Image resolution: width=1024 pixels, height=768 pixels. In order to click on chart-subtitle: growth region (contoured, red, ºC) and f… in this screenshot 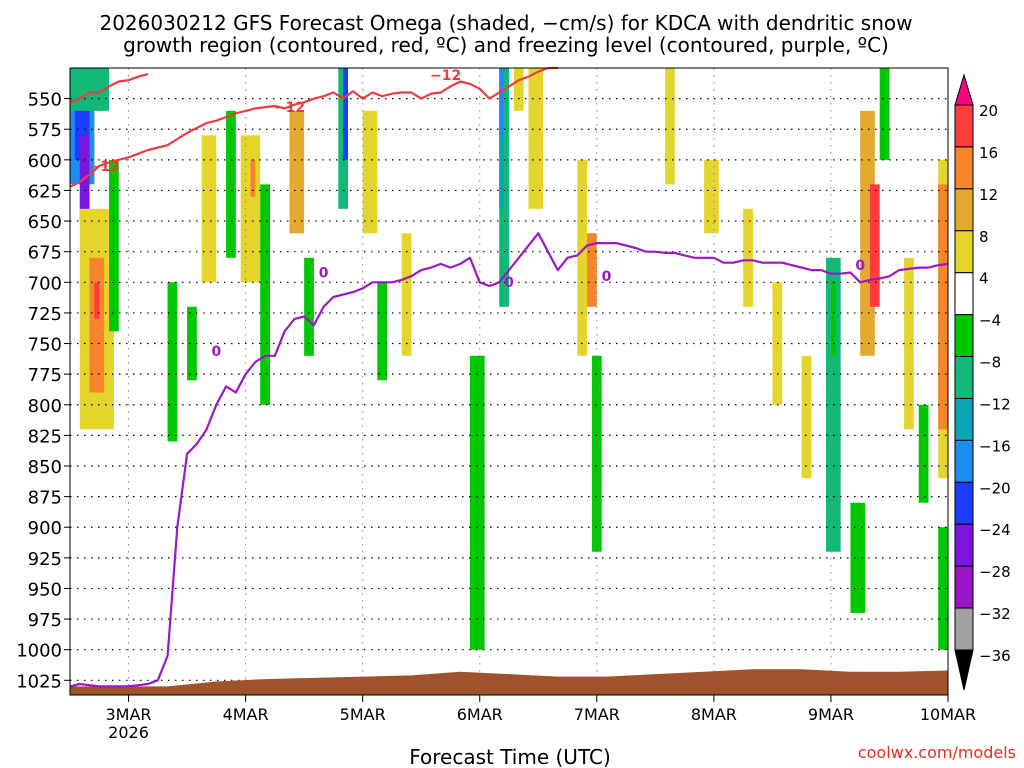, I will do `click(506, 45)`.